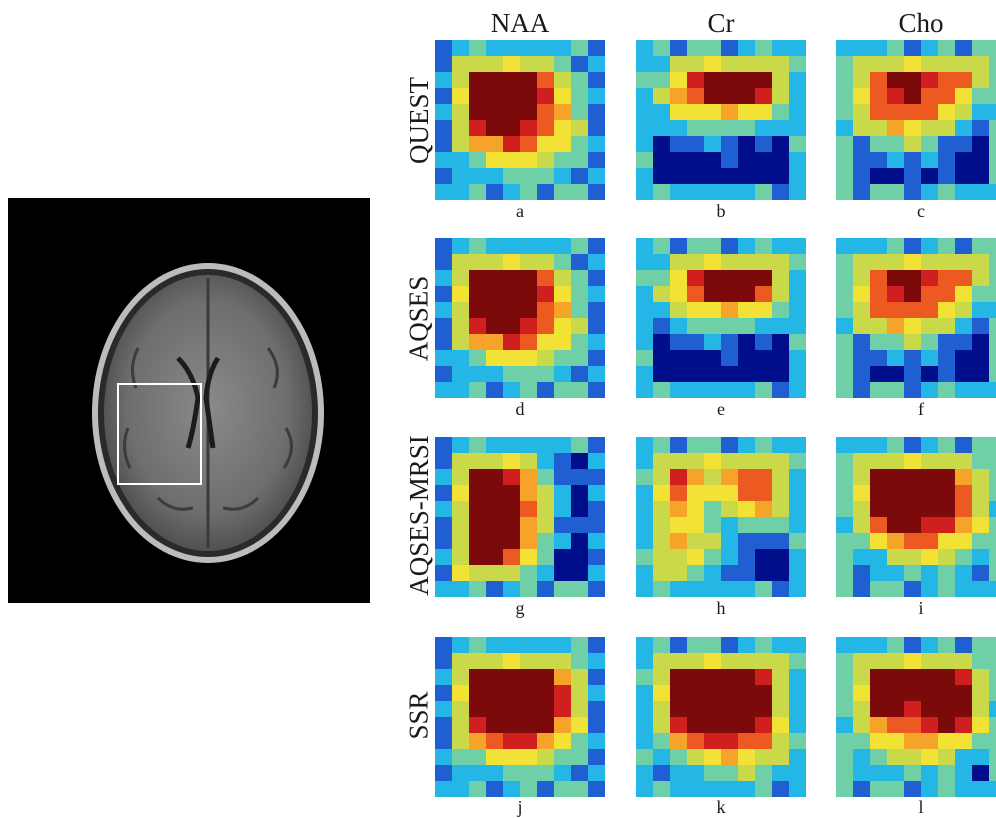  I want to click on heatmap-ssr-cr, so click(721, 717).